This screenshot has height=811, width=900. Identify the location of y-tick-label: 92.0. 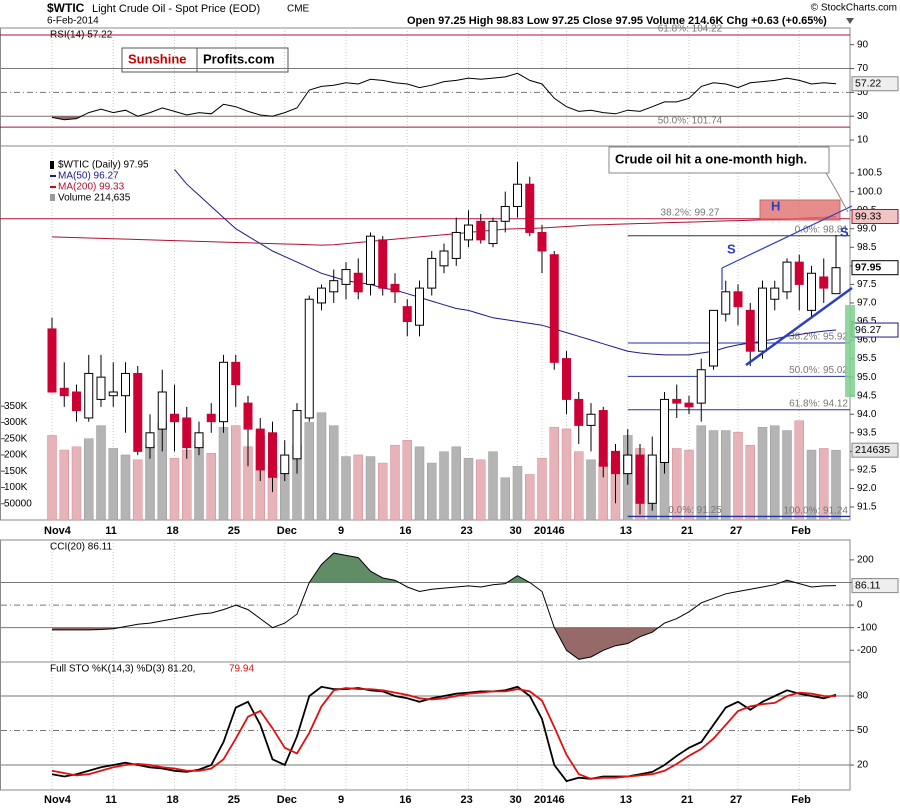
(867, 488).